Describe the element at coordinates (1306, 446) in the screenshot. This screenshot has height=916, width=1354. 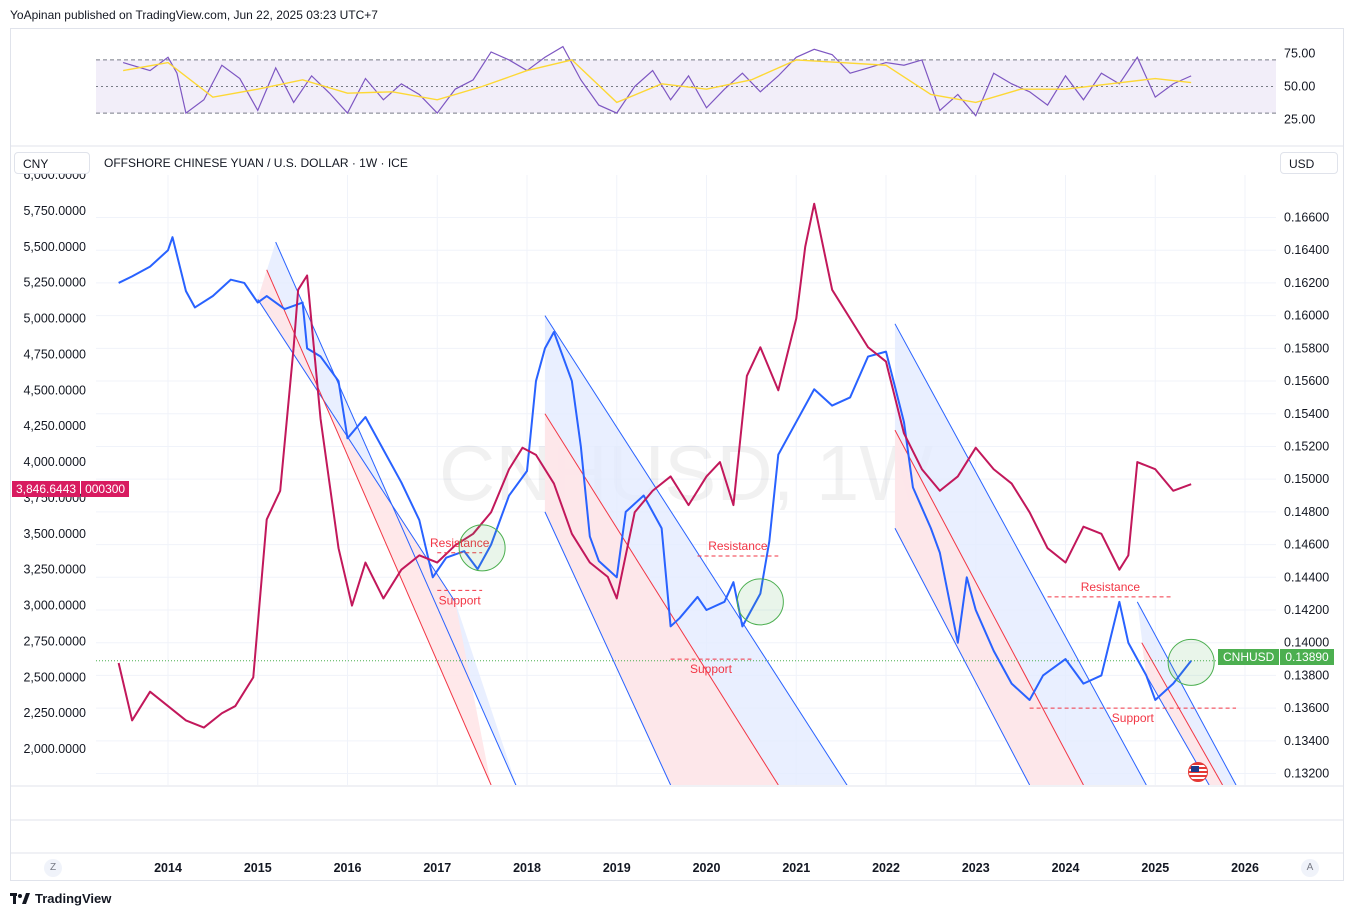
I see `right-axis-tick: 0.15200` at that location.